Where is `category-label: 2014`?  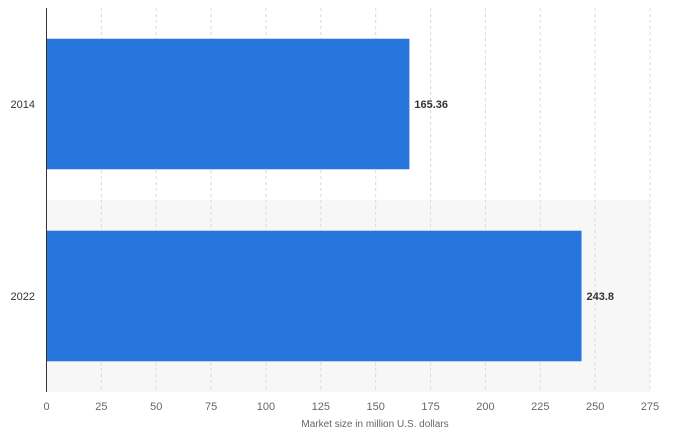
category-label: 2014 is located at coordinates (23, 105).